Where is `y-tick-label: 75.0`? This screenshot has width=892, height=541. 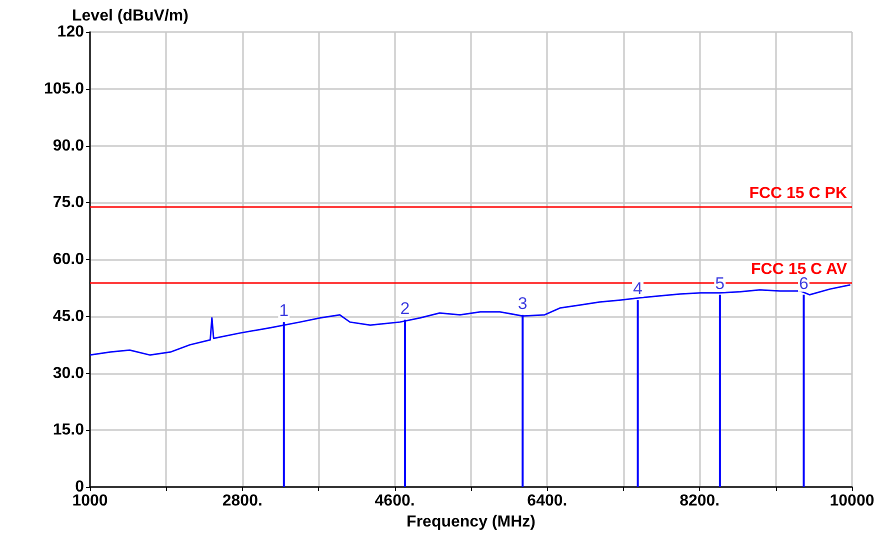 y-tick-label: 75.0 is located at coordinates (68, 203).